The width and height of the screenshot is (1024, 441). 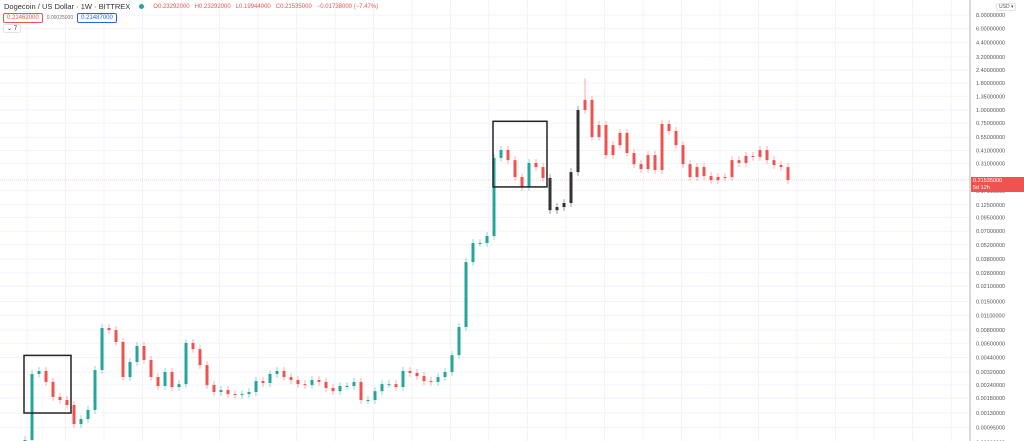 What do you see at coordinates (990, 164) in the screenshot?
I see `y-tick-label: 0.31000000` at bounding box center [990, 164].